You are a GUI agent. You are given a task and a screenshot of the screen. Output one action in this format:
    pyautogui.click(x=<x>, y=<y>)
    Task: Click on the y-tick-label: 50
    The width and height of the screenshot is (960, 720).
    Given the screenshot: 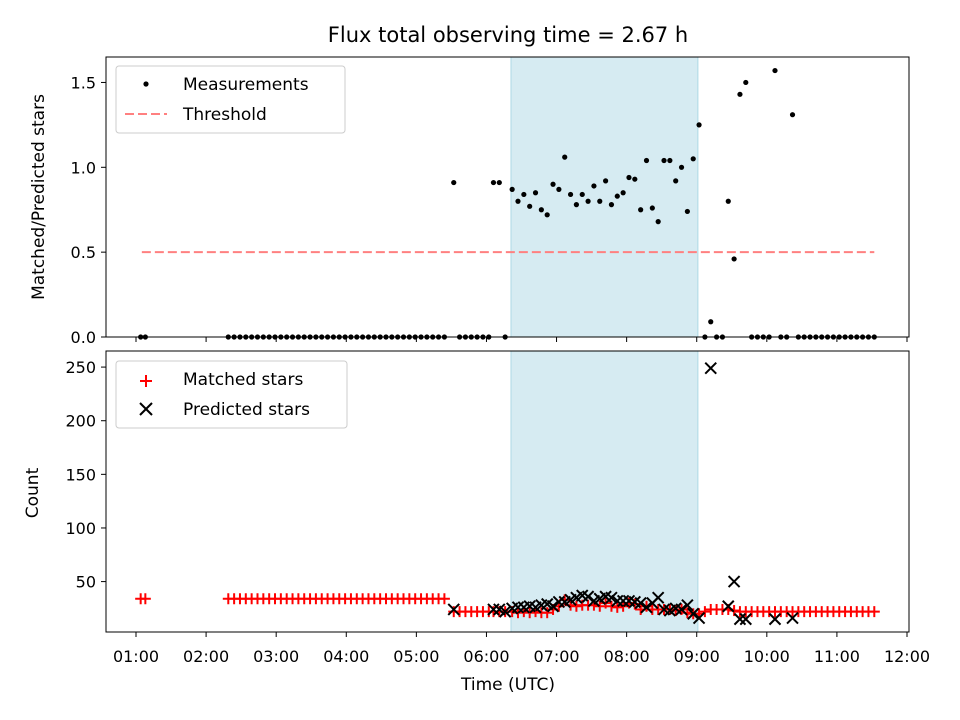 What is the action you would take?
    pyautogui.click(x=86, y=582)
    